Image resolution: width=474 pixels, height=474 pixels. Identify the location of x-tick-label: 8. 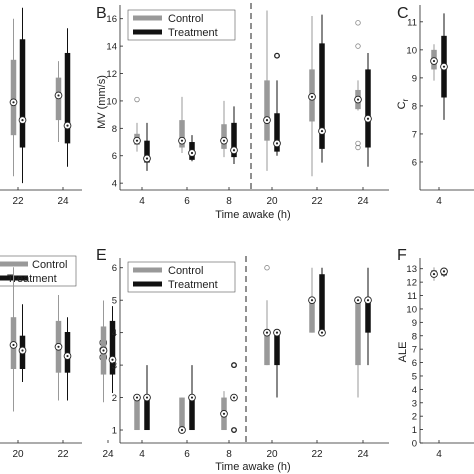
(229, 201).